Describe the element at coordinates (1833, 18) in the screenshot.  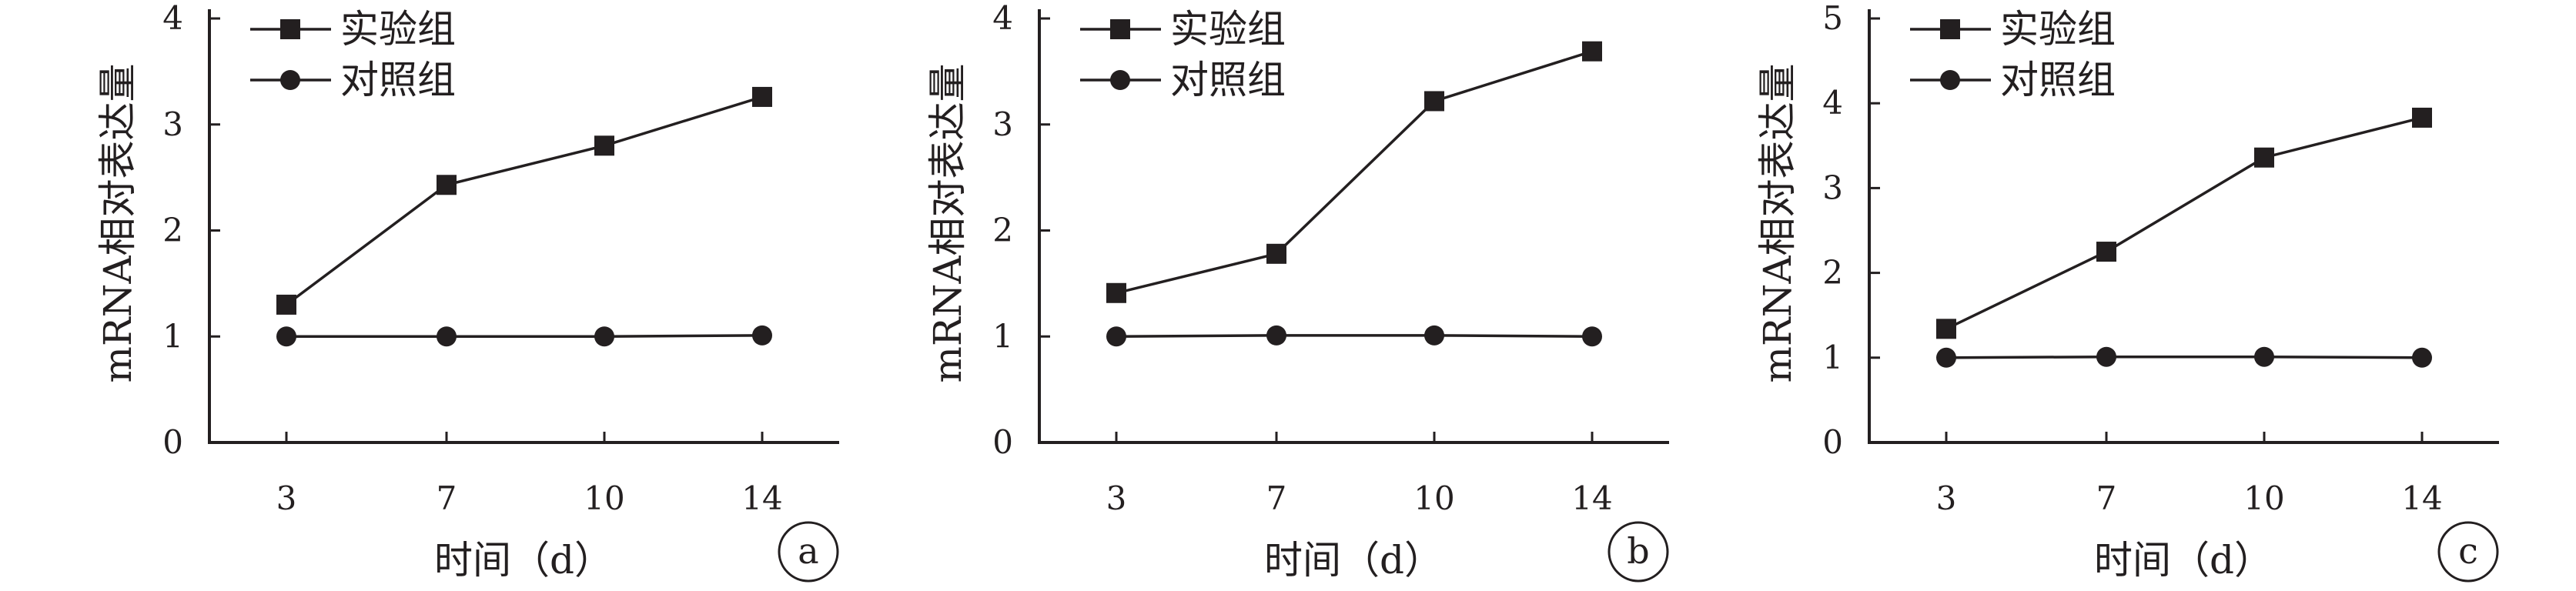
I see `y-tick-label: 5` at that location.